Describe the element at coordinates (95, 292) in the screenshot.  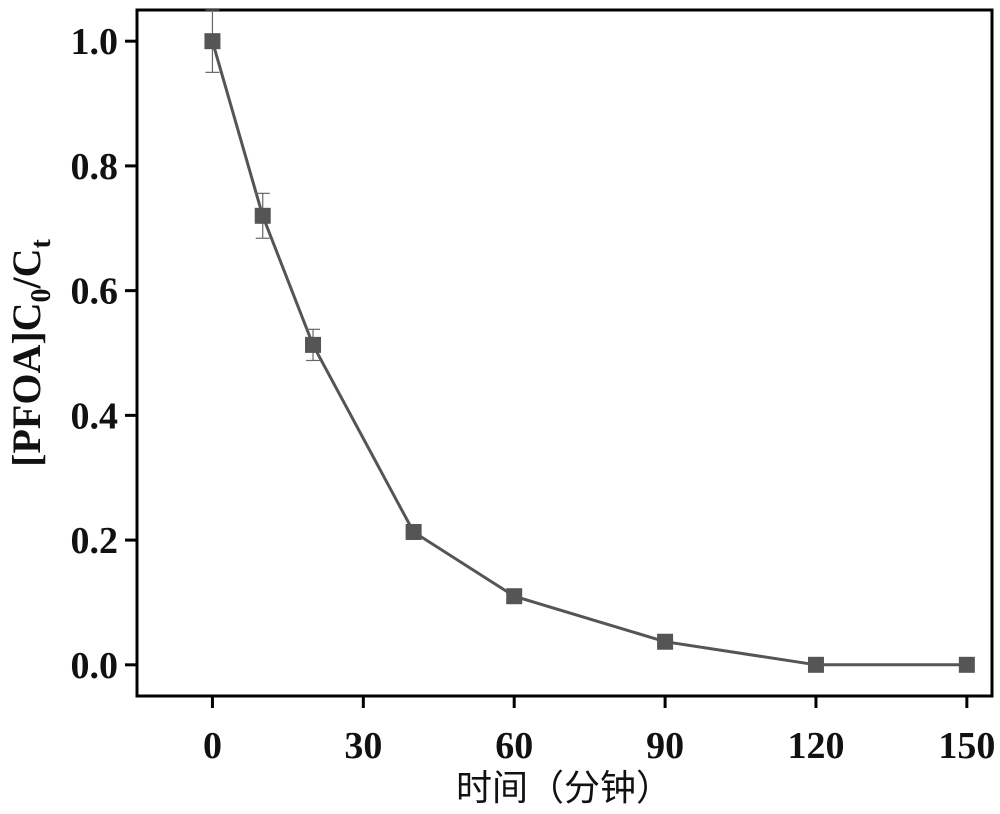
I see `y-tick-label: 0.6` at that location.